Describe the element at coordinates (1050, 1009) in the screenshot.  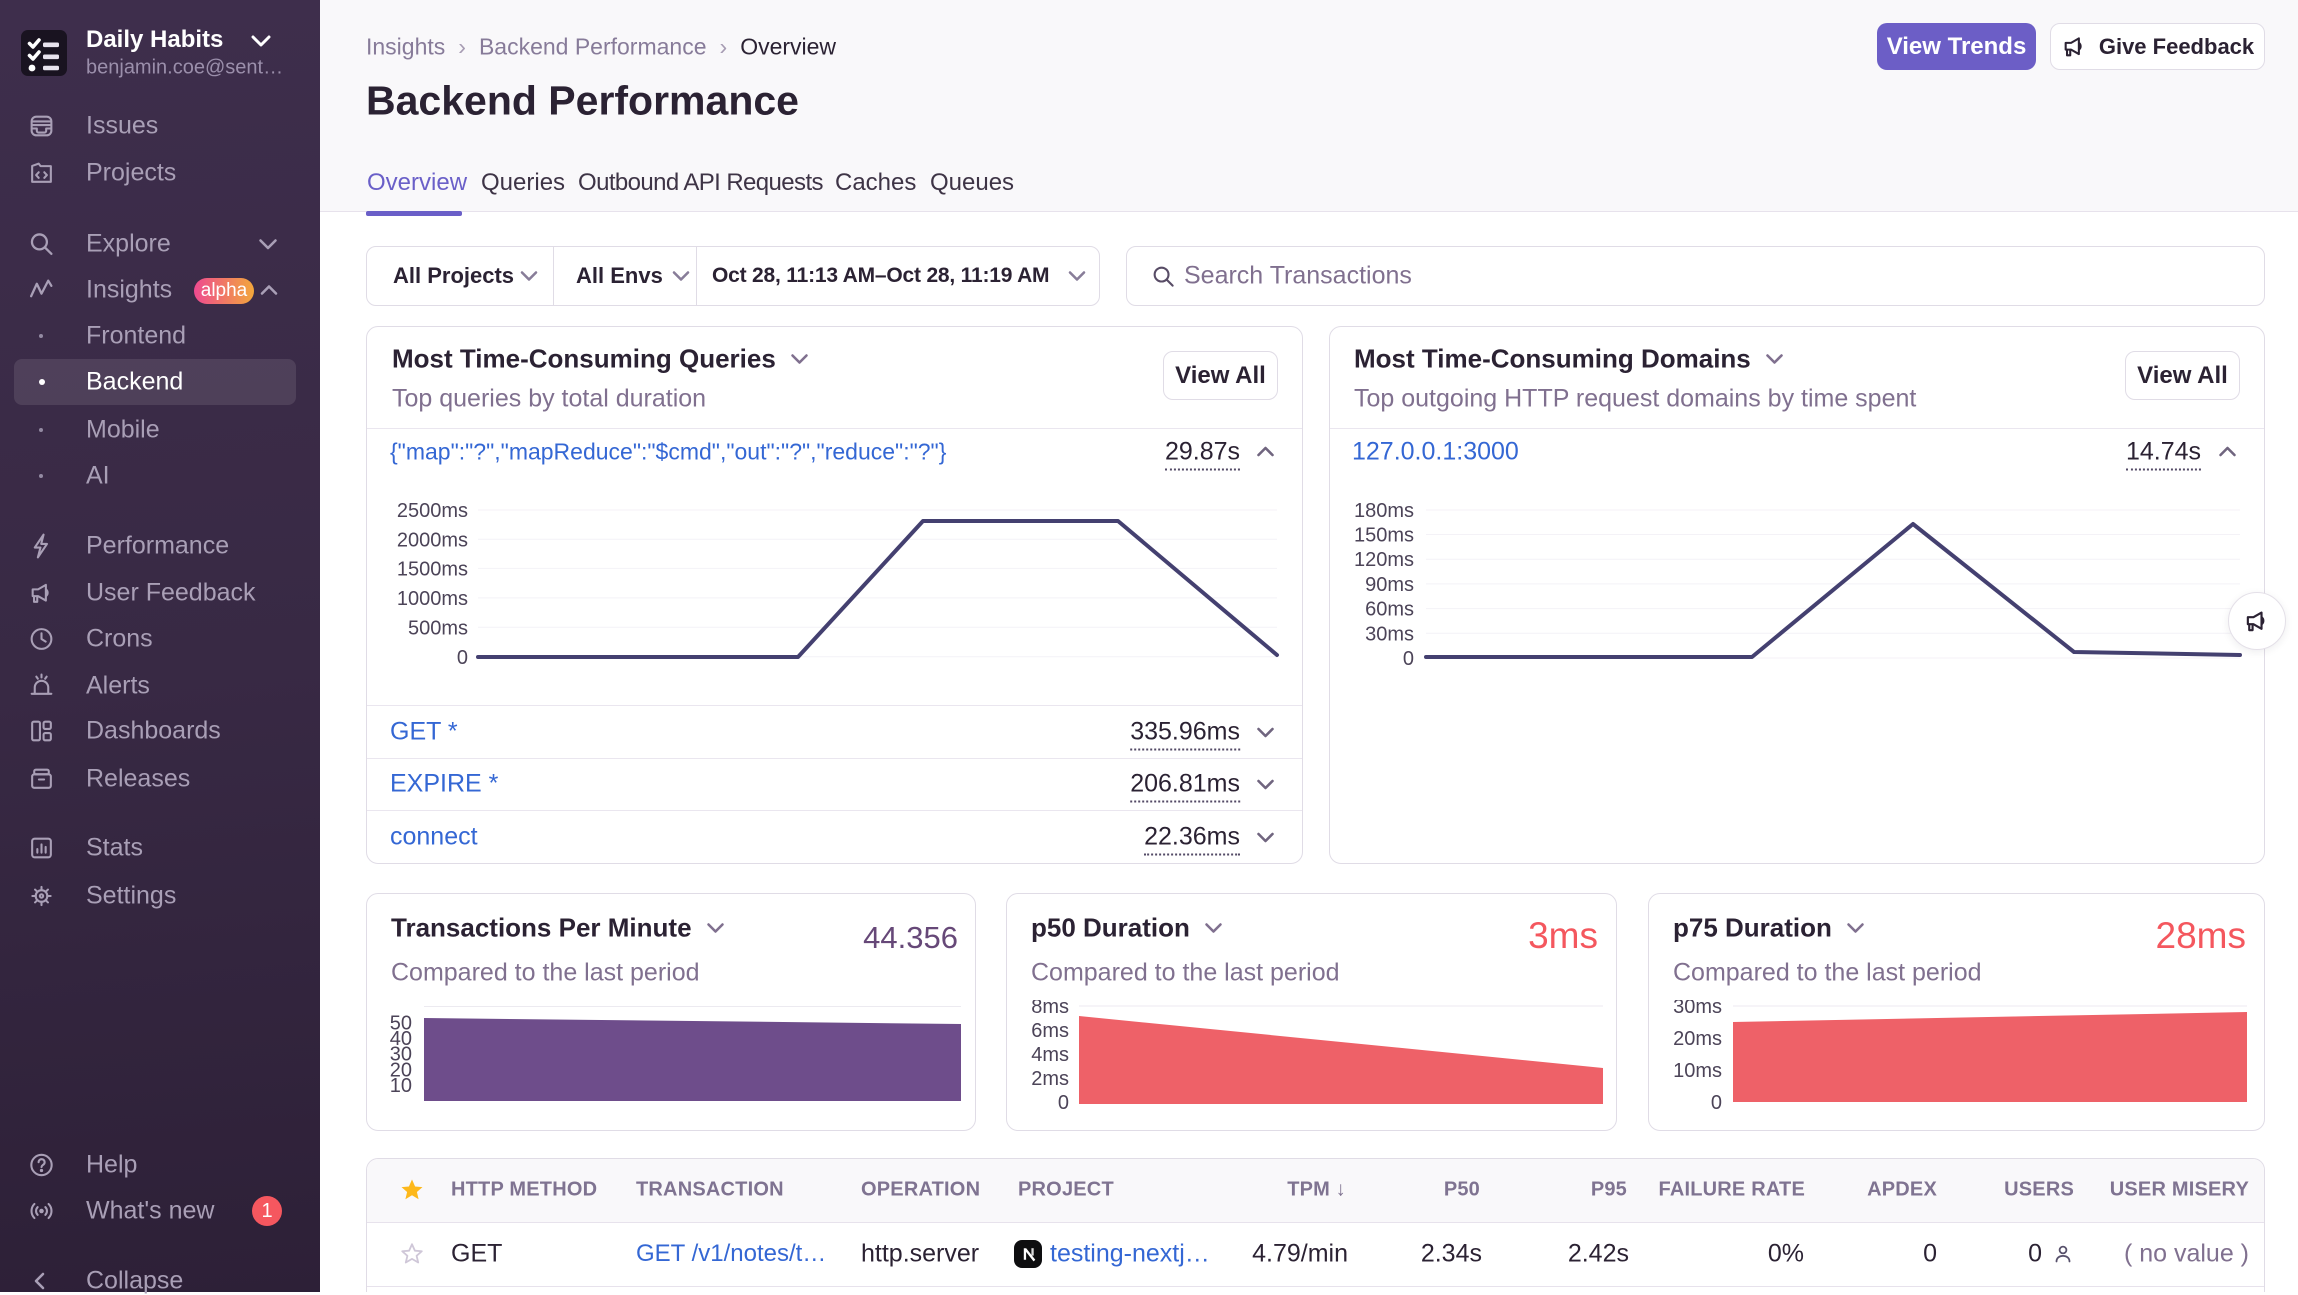
I see `svg-text: 8ms` at that location.